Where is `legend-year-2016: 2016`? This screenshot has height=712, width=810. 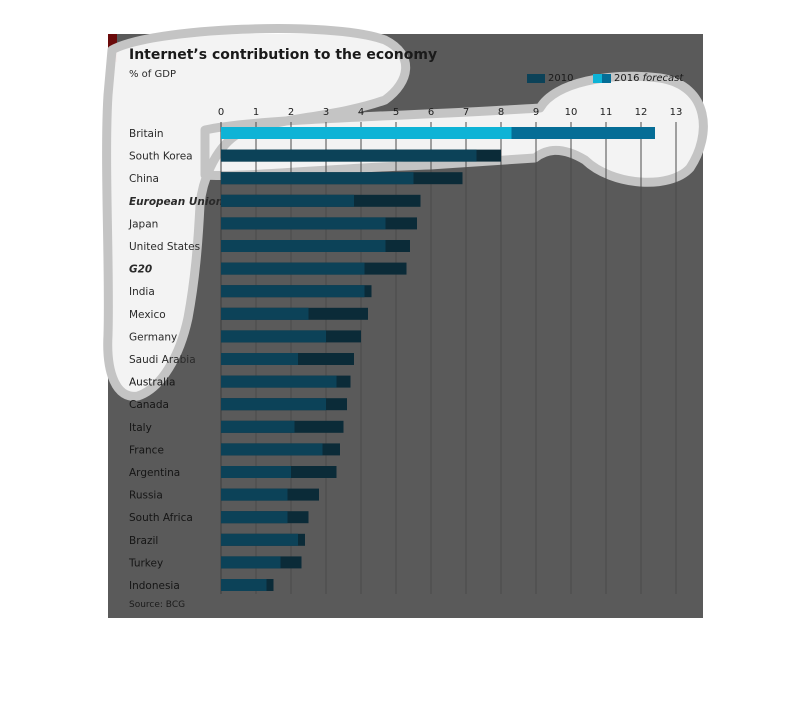 legend-year-2016: 2016 is located at coordinates (627, 78).